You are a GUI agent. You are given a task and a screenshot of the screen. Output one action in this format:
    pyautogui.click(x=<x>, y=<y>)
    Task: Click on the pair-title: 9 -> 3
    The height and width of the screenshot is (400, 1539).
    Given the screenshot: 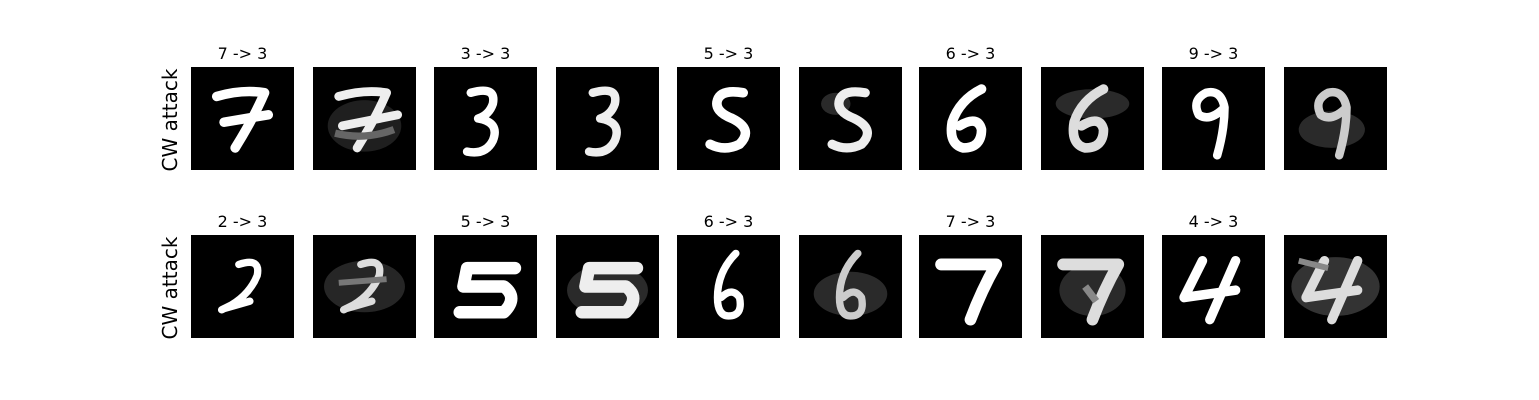 What is the action you would take?
    pyautogui.click(x=1213, y=53)
    